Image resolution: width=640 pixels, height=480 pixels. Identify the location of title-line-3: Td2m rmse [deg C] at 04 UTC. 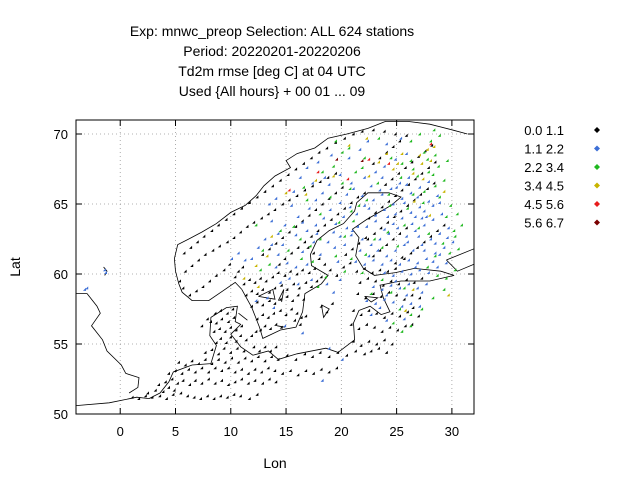
(272, 71).